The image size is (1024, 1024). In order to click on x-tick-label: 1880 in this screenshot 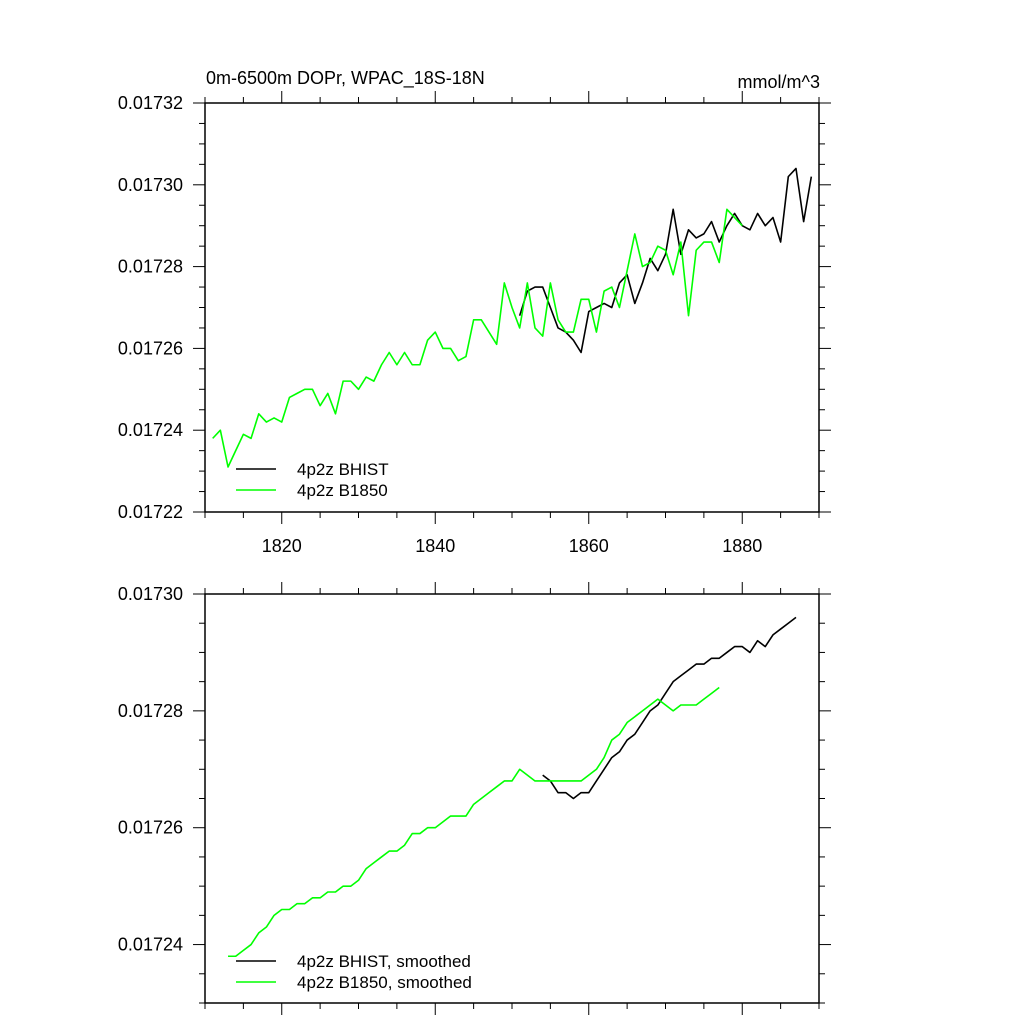, I will do `click(742, 546)`.